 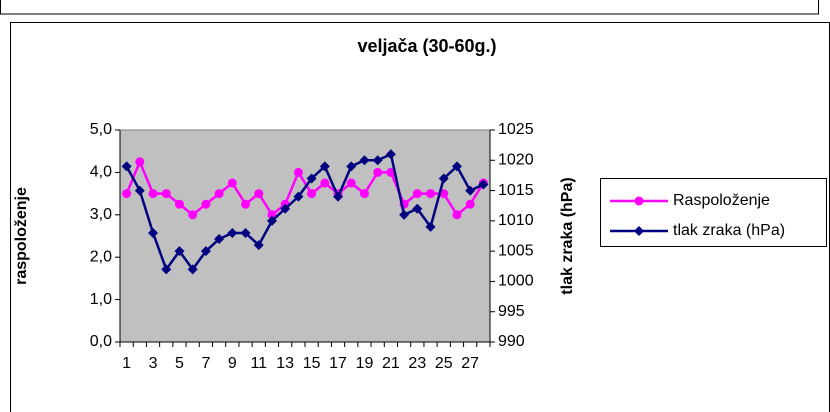 I want to click on top-frame, so click(x=409, y=7).